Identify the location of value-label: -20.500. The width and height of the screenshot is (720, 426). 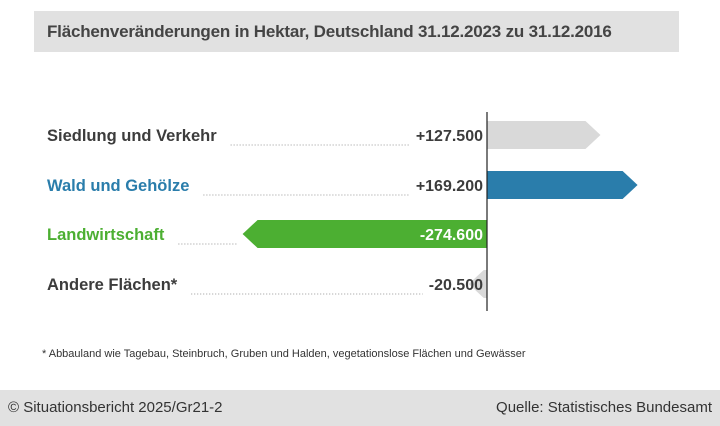
(456, 285).